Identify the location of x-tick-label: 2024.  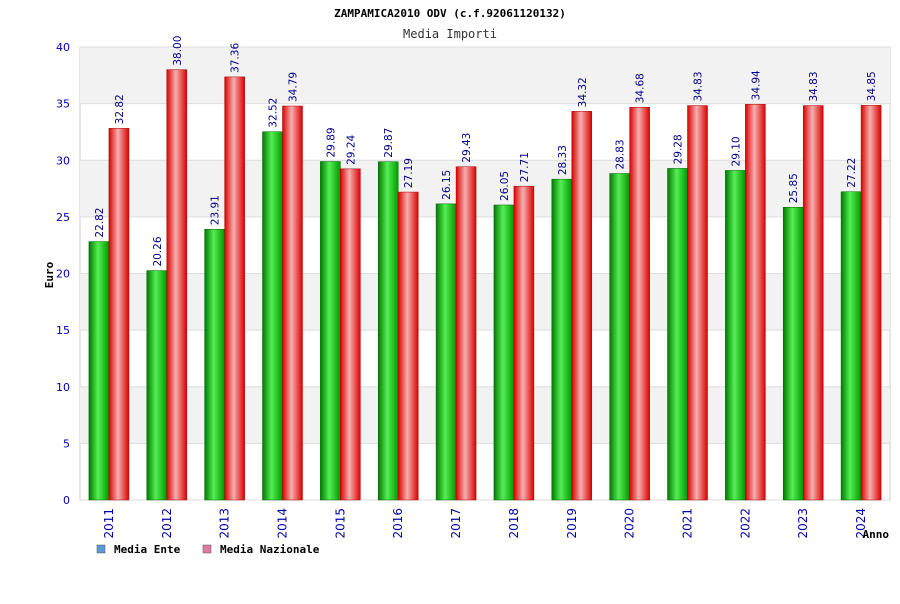
(861, 523).